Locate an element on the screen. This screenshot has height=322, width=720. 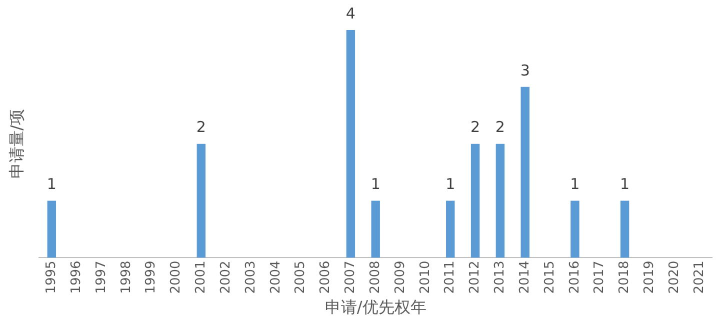
x-tick-label: 2016 is located at coordinates (574, 277).